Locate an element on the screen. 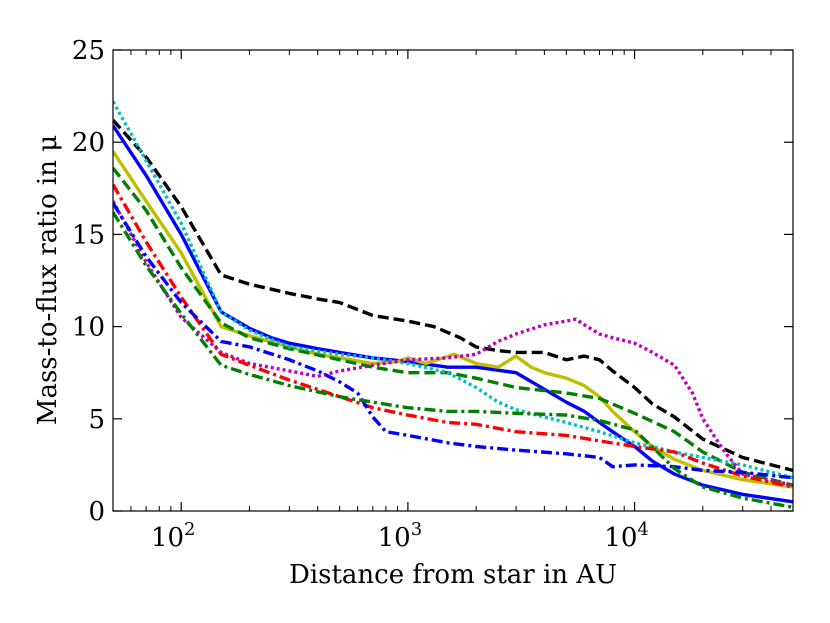 Image resolution: width=830 pixels, height=623 pixels. y-tick-label: 0 is located at coordinates (96, 512).